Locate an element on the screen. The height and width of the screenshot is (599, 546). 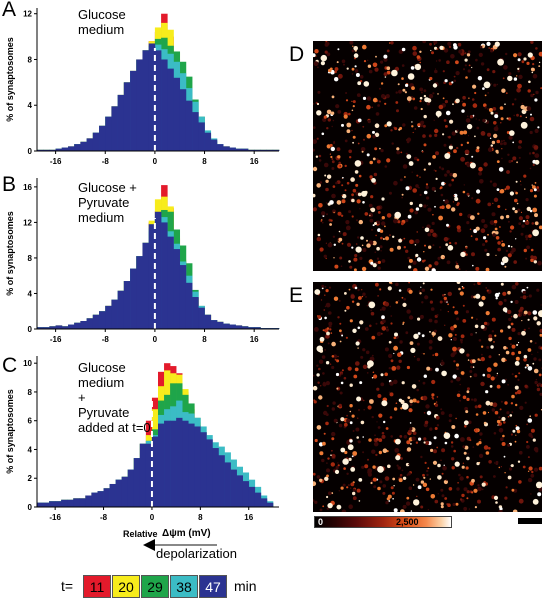
y-tick-label-a: 8 is located at coordinates (30, 59).